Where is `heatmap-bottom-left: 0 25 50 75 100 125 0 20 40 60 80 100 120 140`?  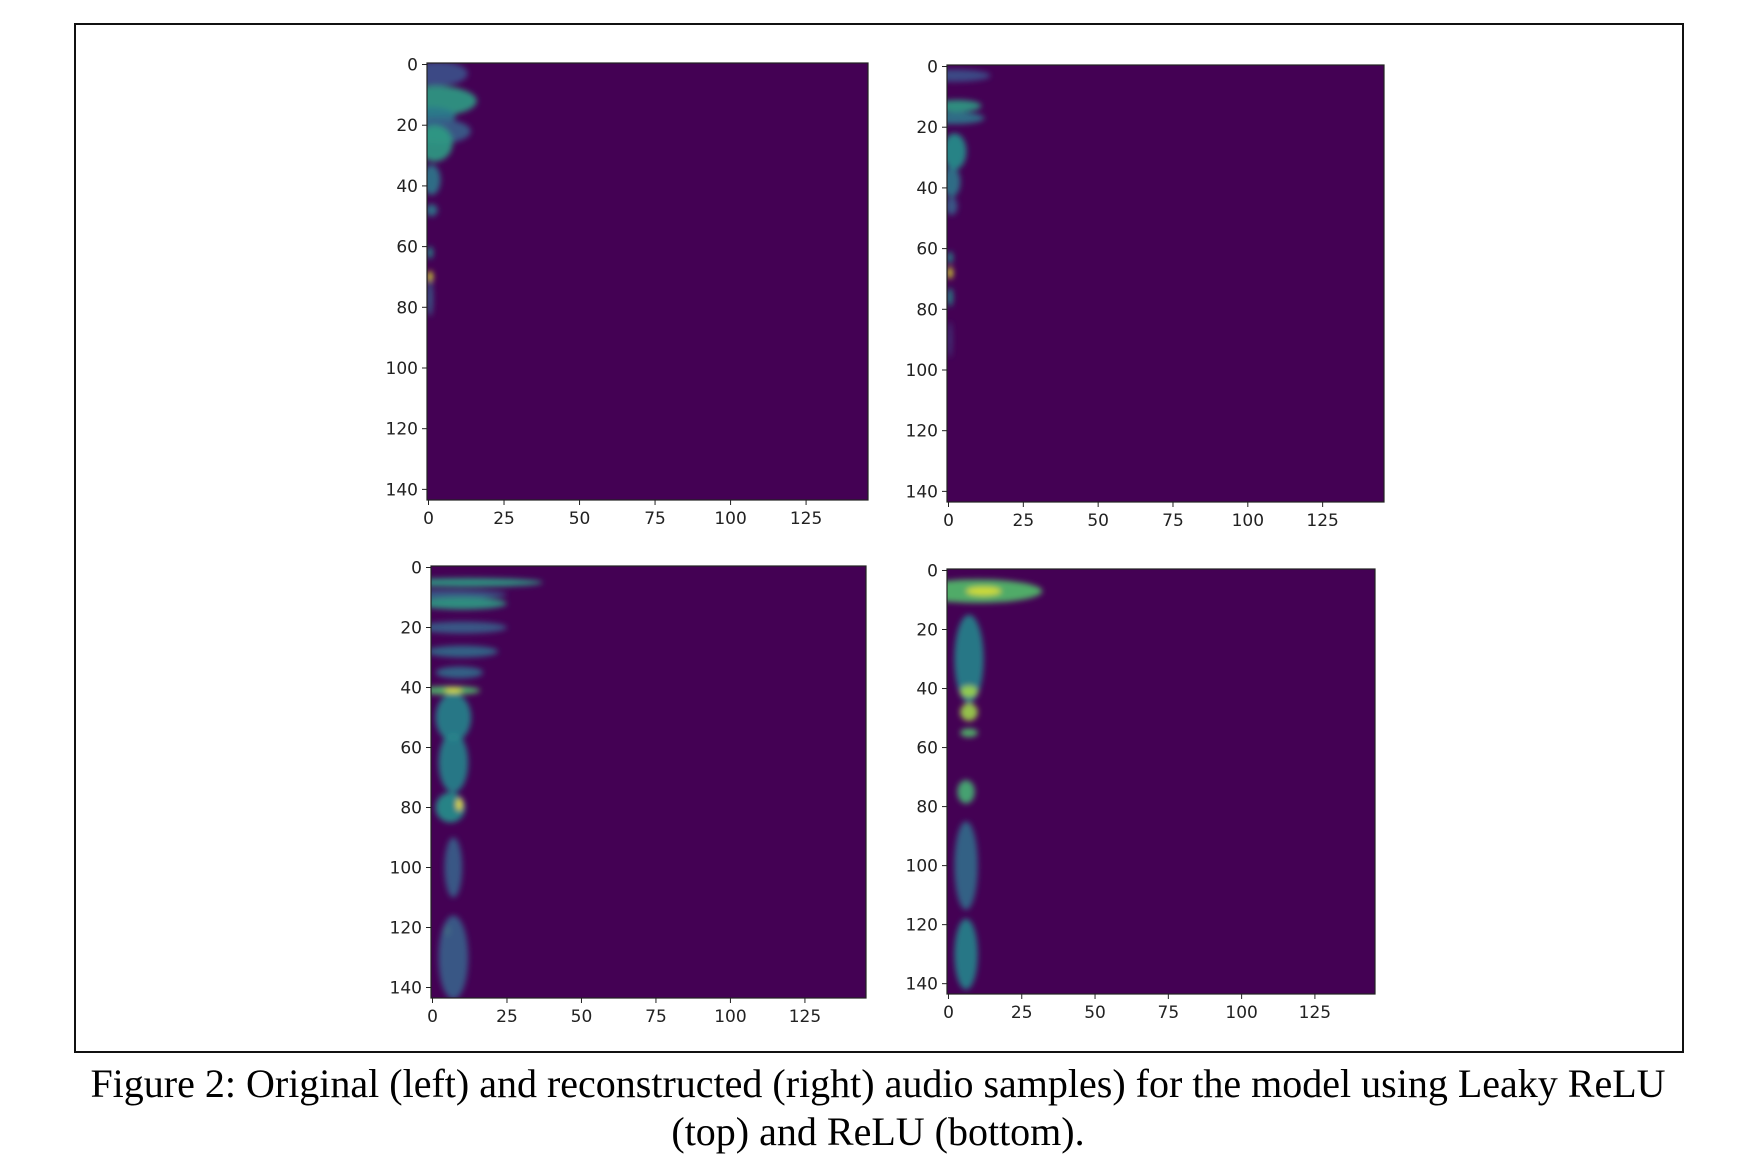
heatmap-bottom-left: 0 25 50 75 100 125 0 20 40 60 80 100 120 140 is located at coordinates (628, 793).